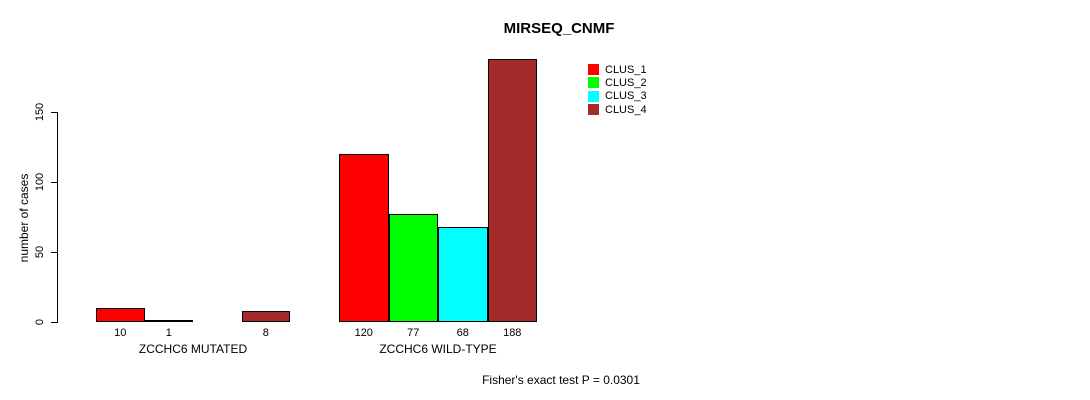 This screenshot has height=400, width=1090. I want to click on legend-item-clus_1: CLUS_1, so click(617, 69).